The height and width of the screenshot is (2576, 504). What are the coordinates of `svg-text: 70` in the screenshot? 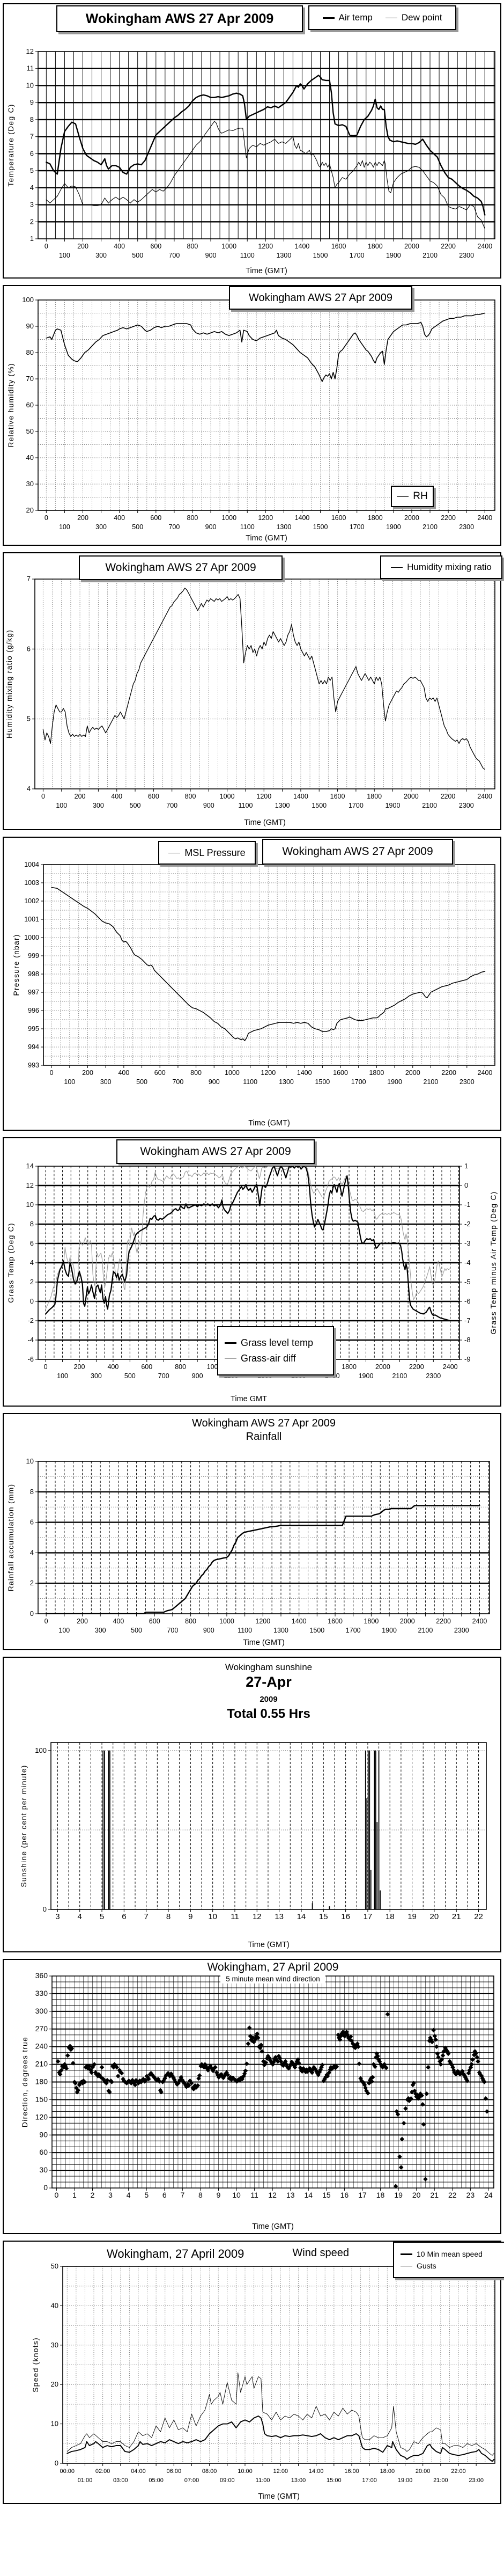 It's located at (30, 379).